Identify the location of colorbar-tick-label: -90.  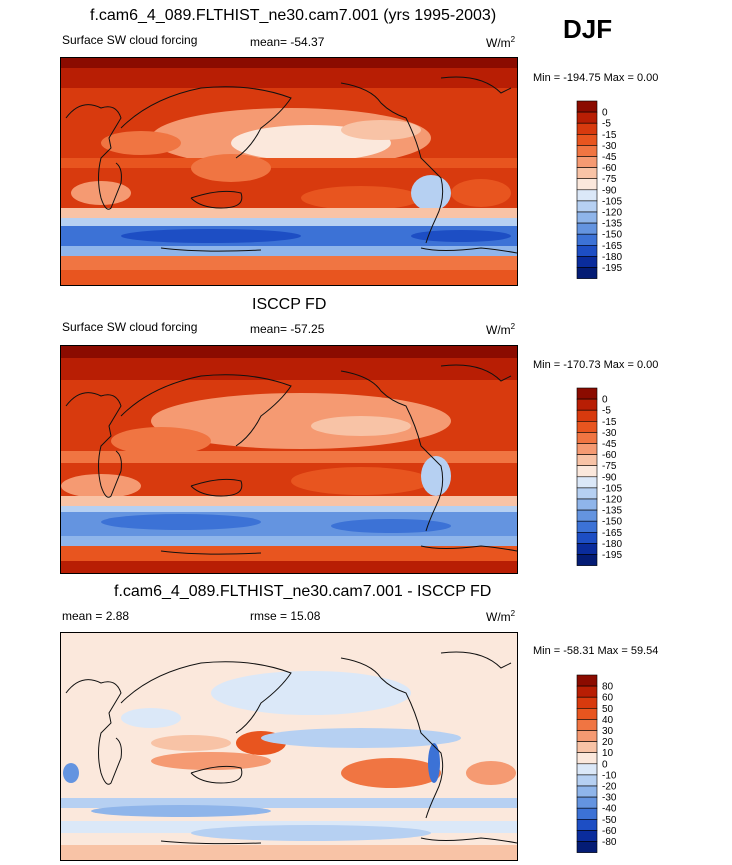
(609, 477).